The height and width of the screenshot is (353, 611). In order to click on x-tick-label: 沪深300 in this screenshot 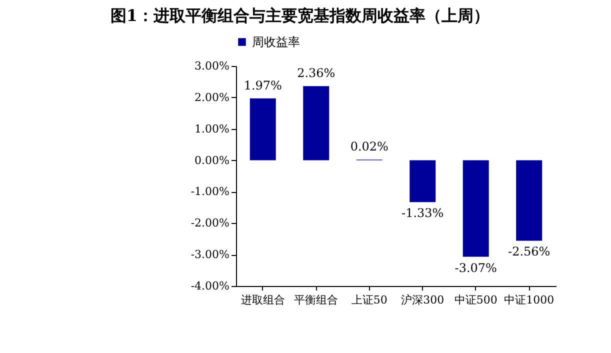, I will do `click(422, 300)`.